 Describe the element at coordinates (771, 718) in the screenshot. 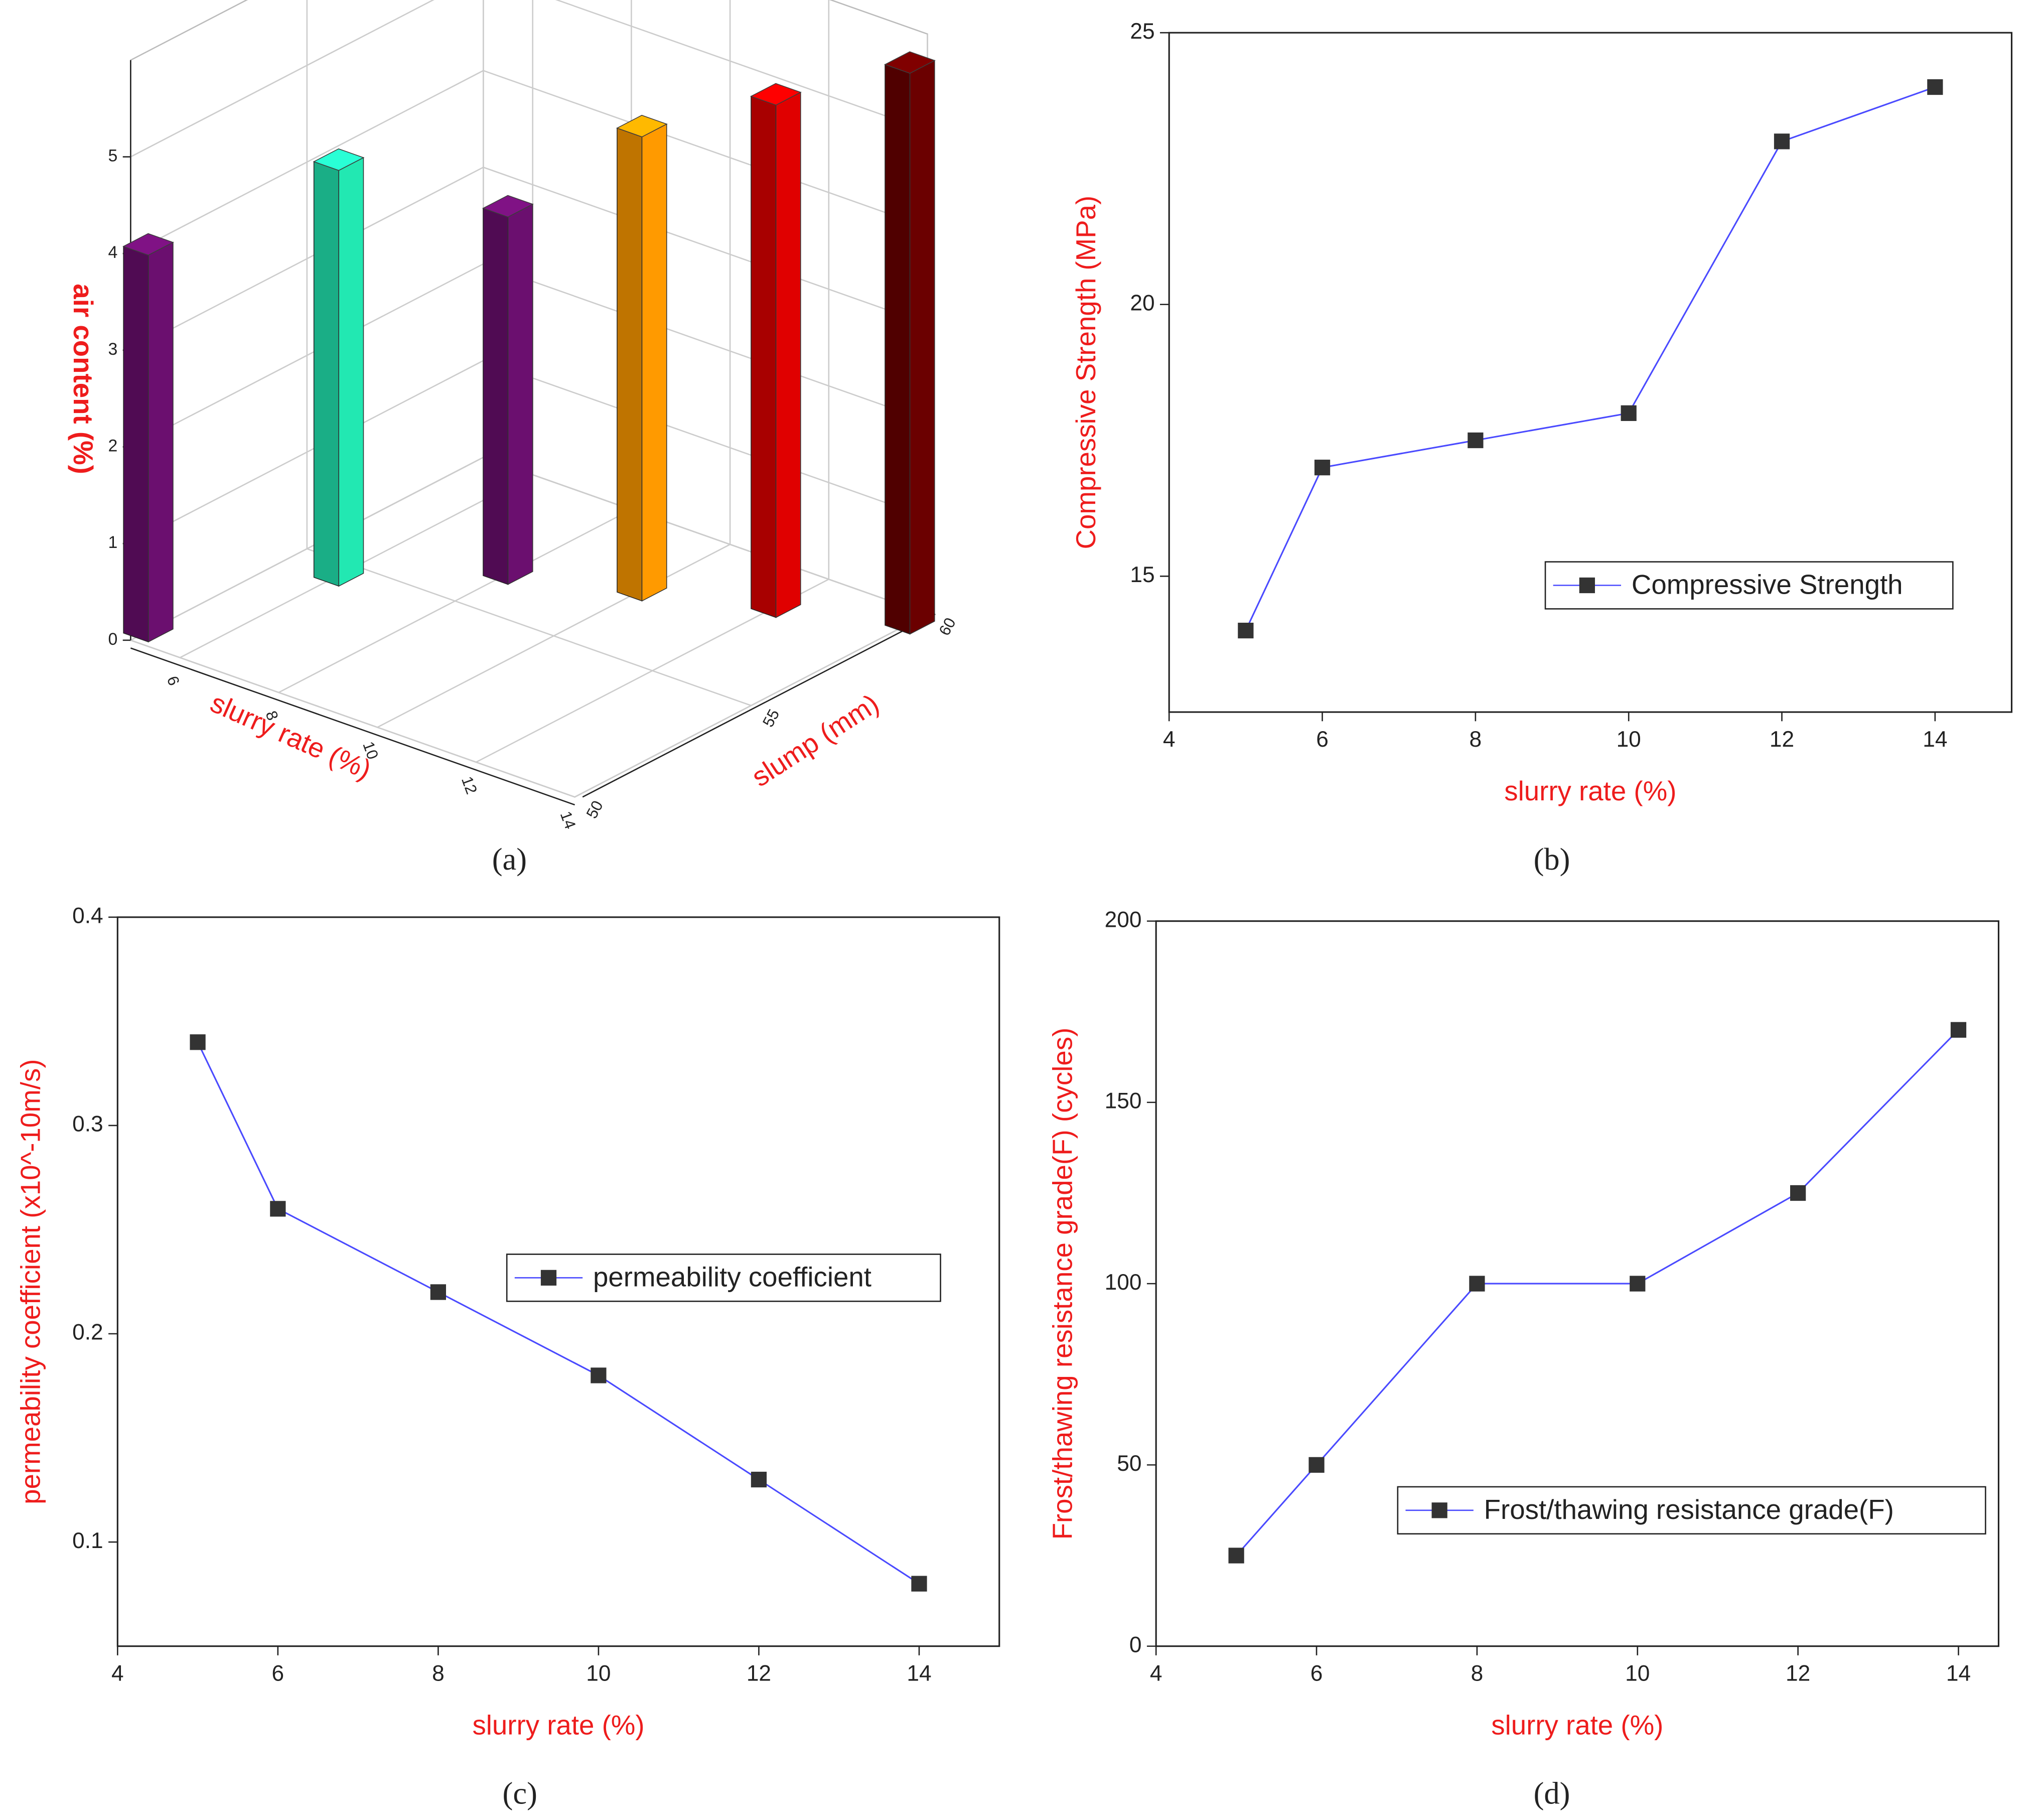

I see `y-tick-label: 55` at that location.